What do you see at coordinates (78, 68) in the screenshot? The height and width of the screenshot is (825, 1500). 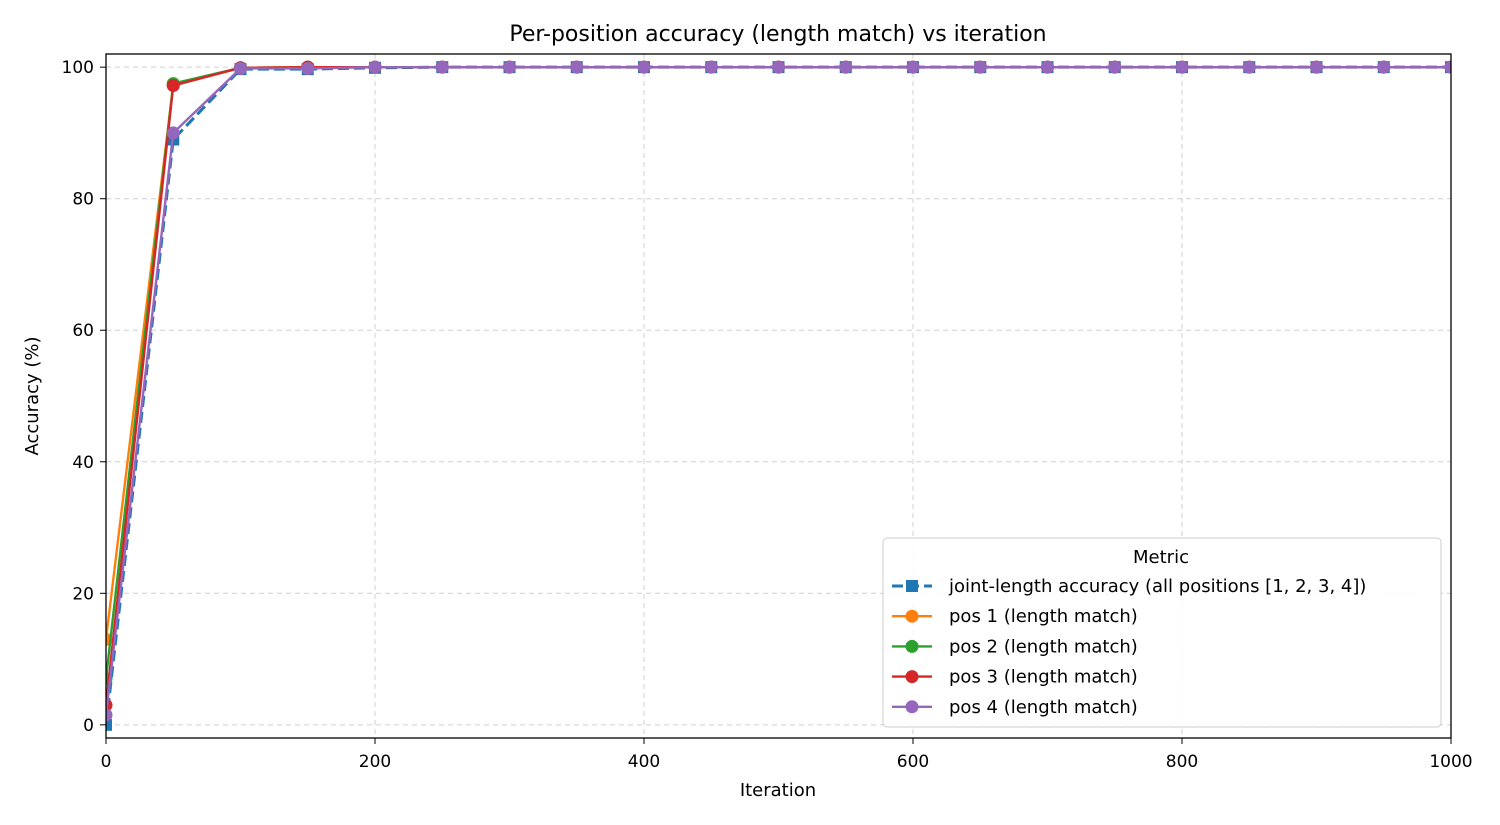 I see `y-tick-label: 100` at bounding box center [78, 68].